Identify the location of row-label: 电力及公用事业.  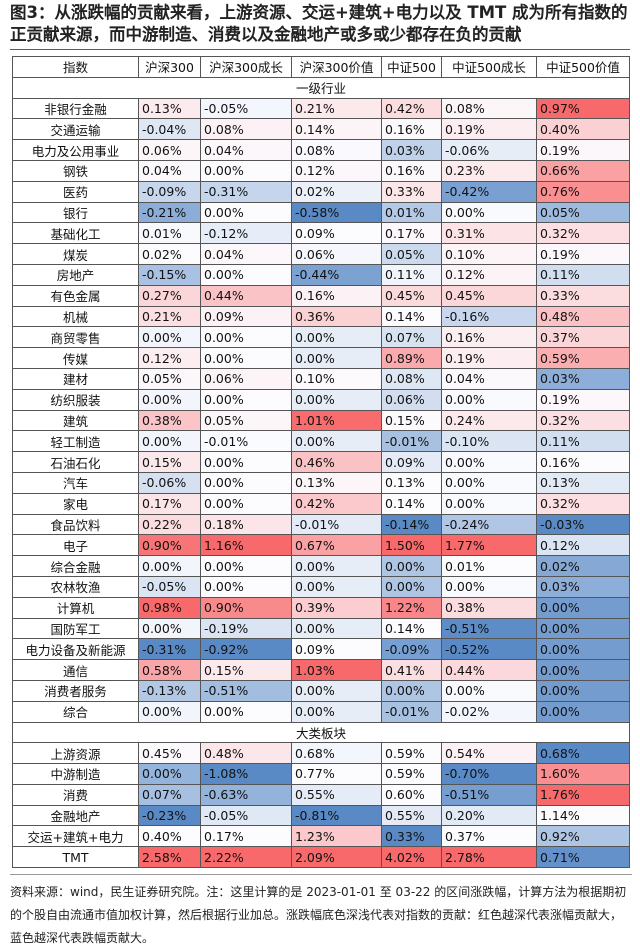
(75, 150).